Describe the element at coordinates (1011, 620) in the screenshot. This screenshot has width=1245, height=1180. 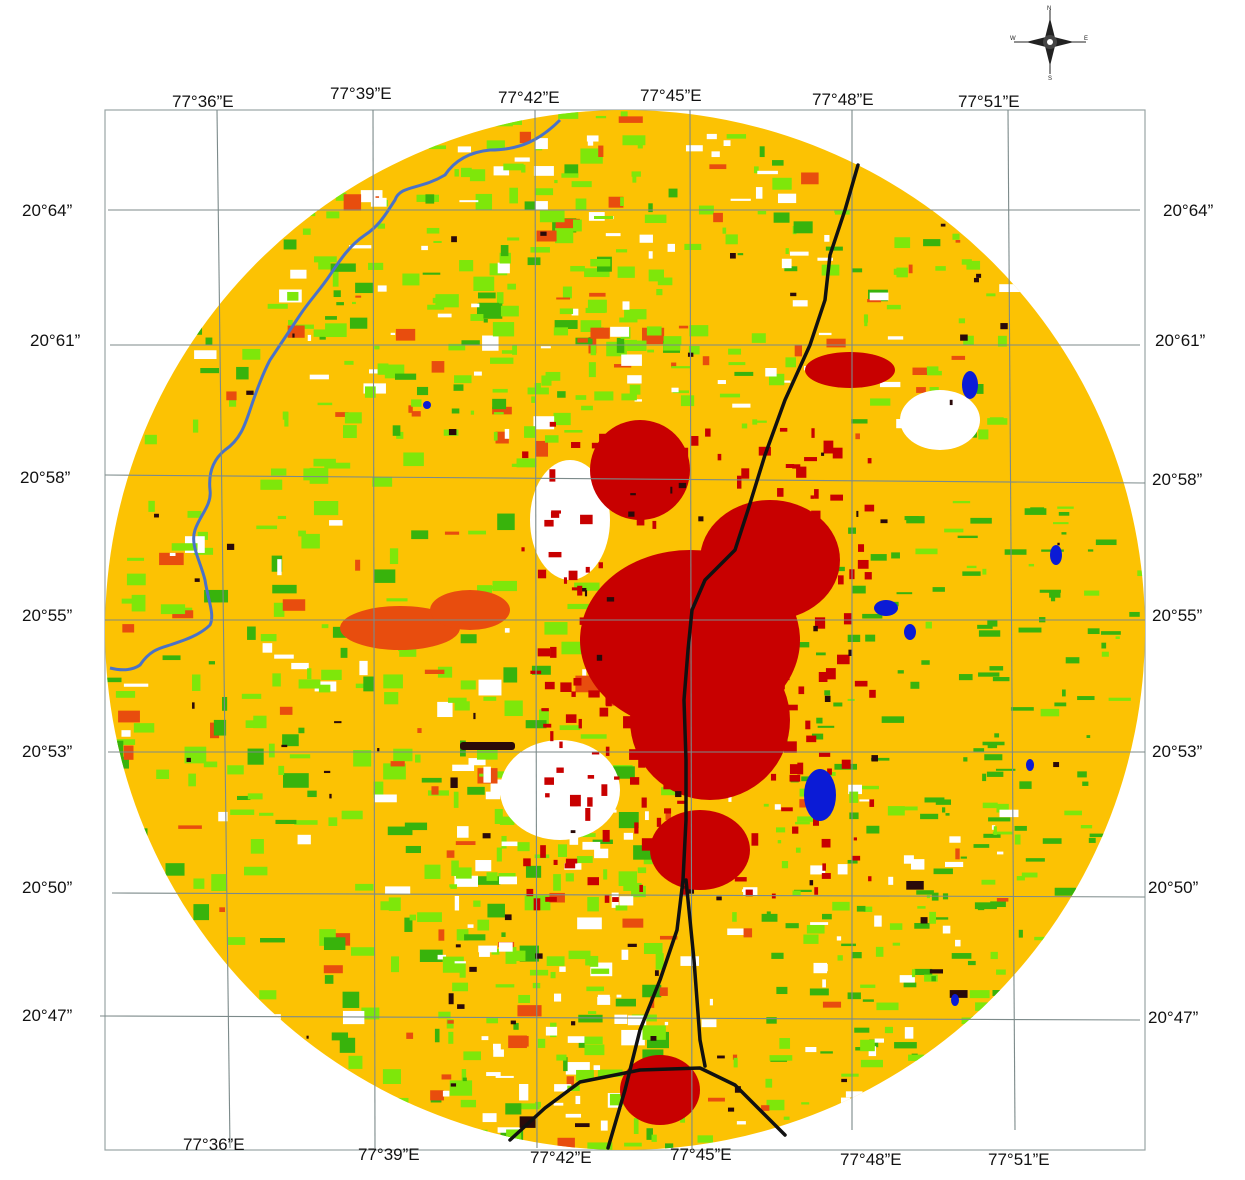
I see `grid-line` at that location.